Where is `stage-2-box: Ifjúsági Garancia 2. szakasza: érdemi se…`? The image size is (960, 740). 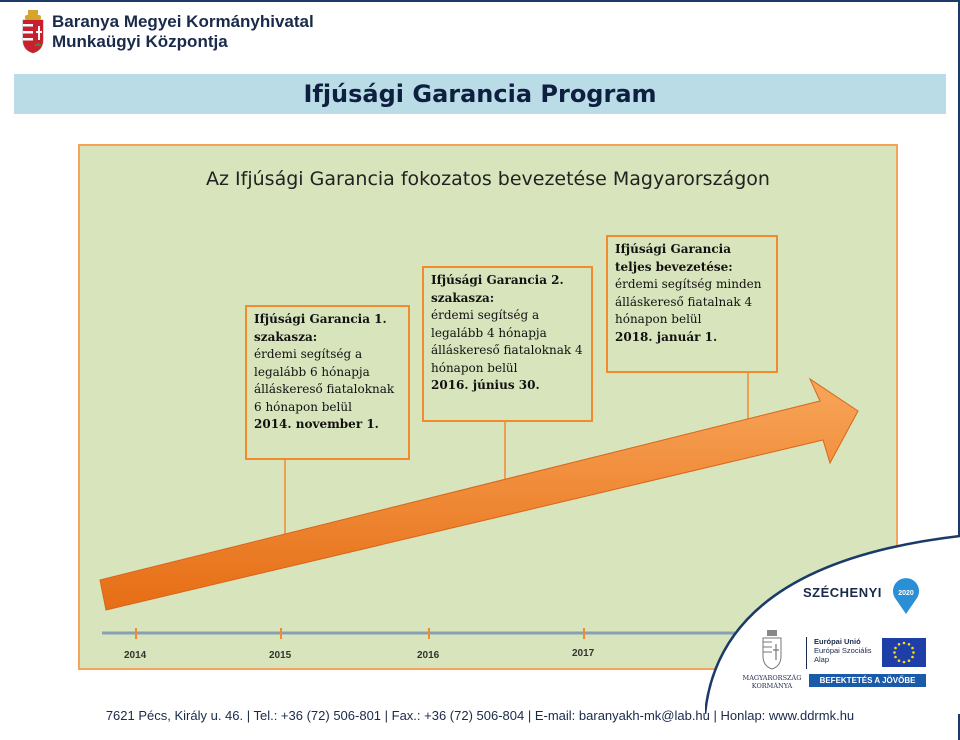 stage-2-box: Ifjúsági Garancia 2. szakasza: érdemi se… is located at coordinates (507, 344).